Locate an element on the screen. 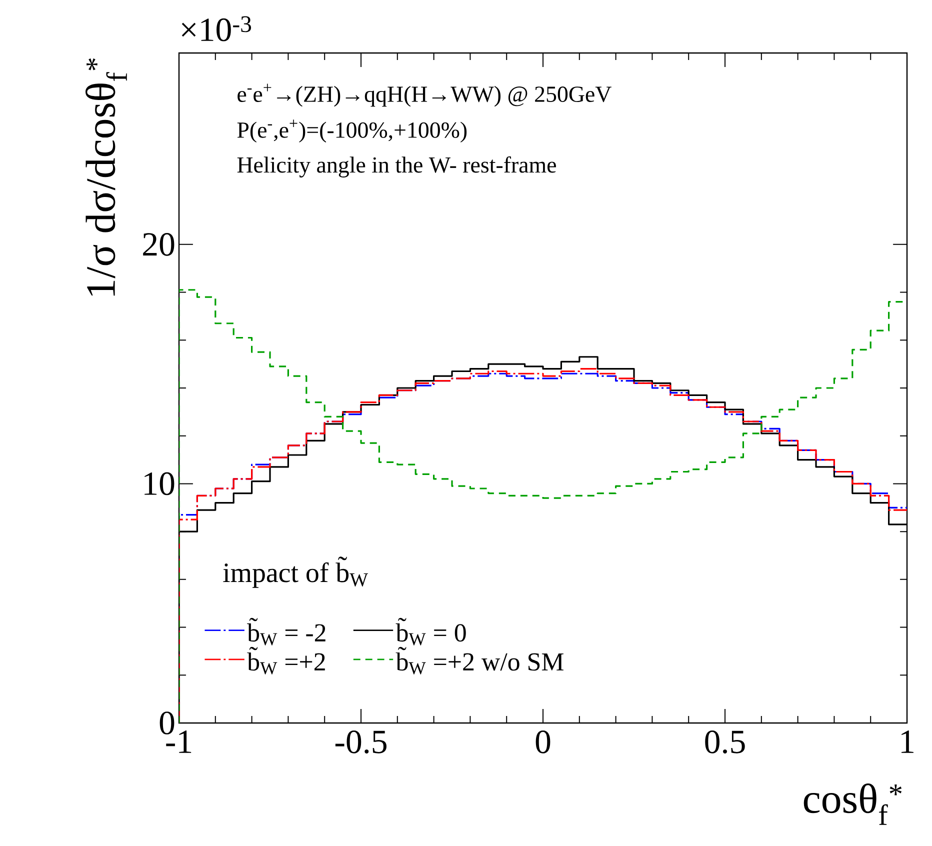 This screenshot has height=846, width=932. x-tick-label: -0.5 is located at coordinates (360, 742).